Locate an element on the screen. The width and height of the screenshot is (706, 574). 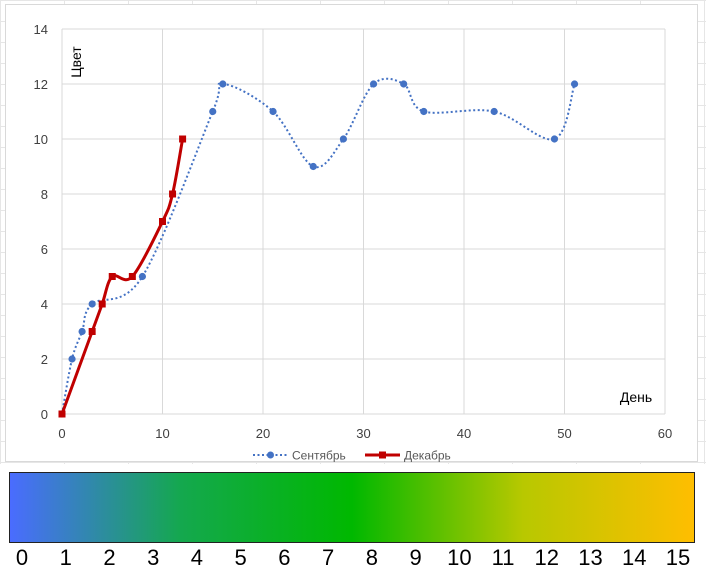
color-scale-label: 12 is located at coordinates (547, 557).